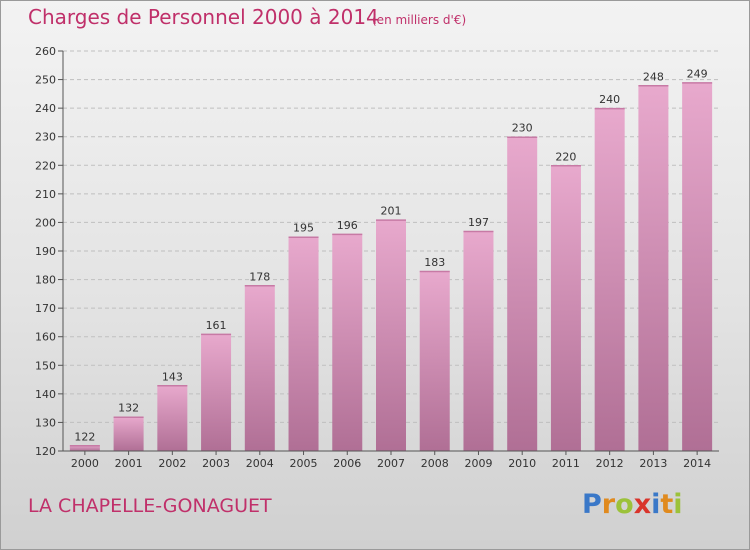 The width and height of the screenshot is (750, 550). What do you see at coordinates (303, 228) in the screenshot?
I see `data-label: 195` at bounding box center [303, 228].